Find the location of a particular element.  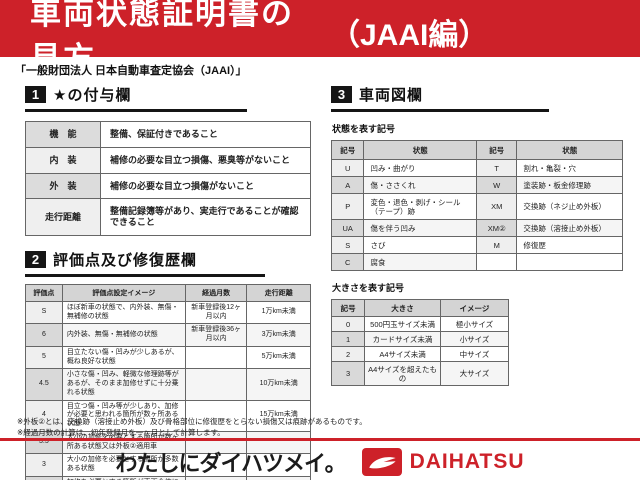

daihatsu-brand-lockup: DAIHATSU is located at coordinates (443, 461).